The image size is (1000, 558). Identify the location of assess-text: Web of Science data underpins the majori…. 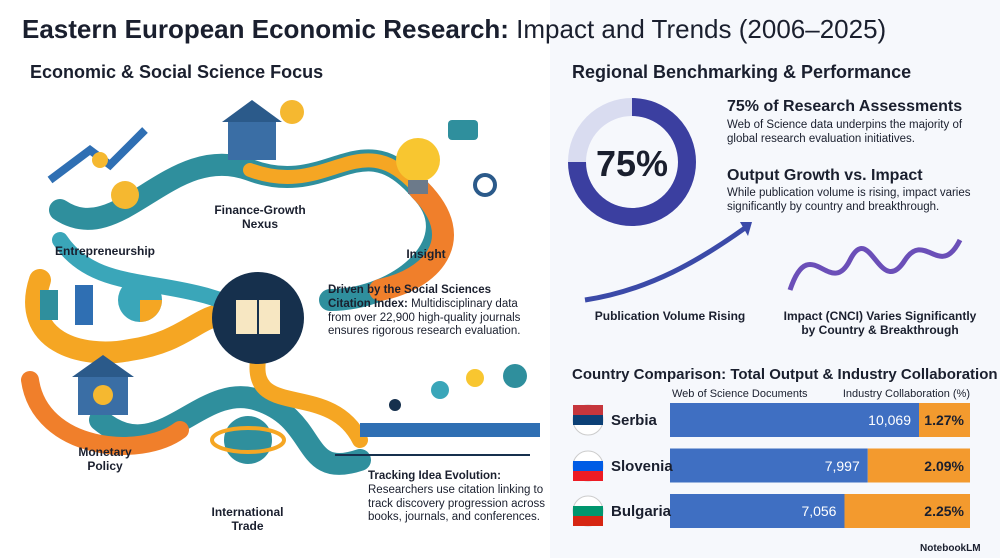
(845, 132).